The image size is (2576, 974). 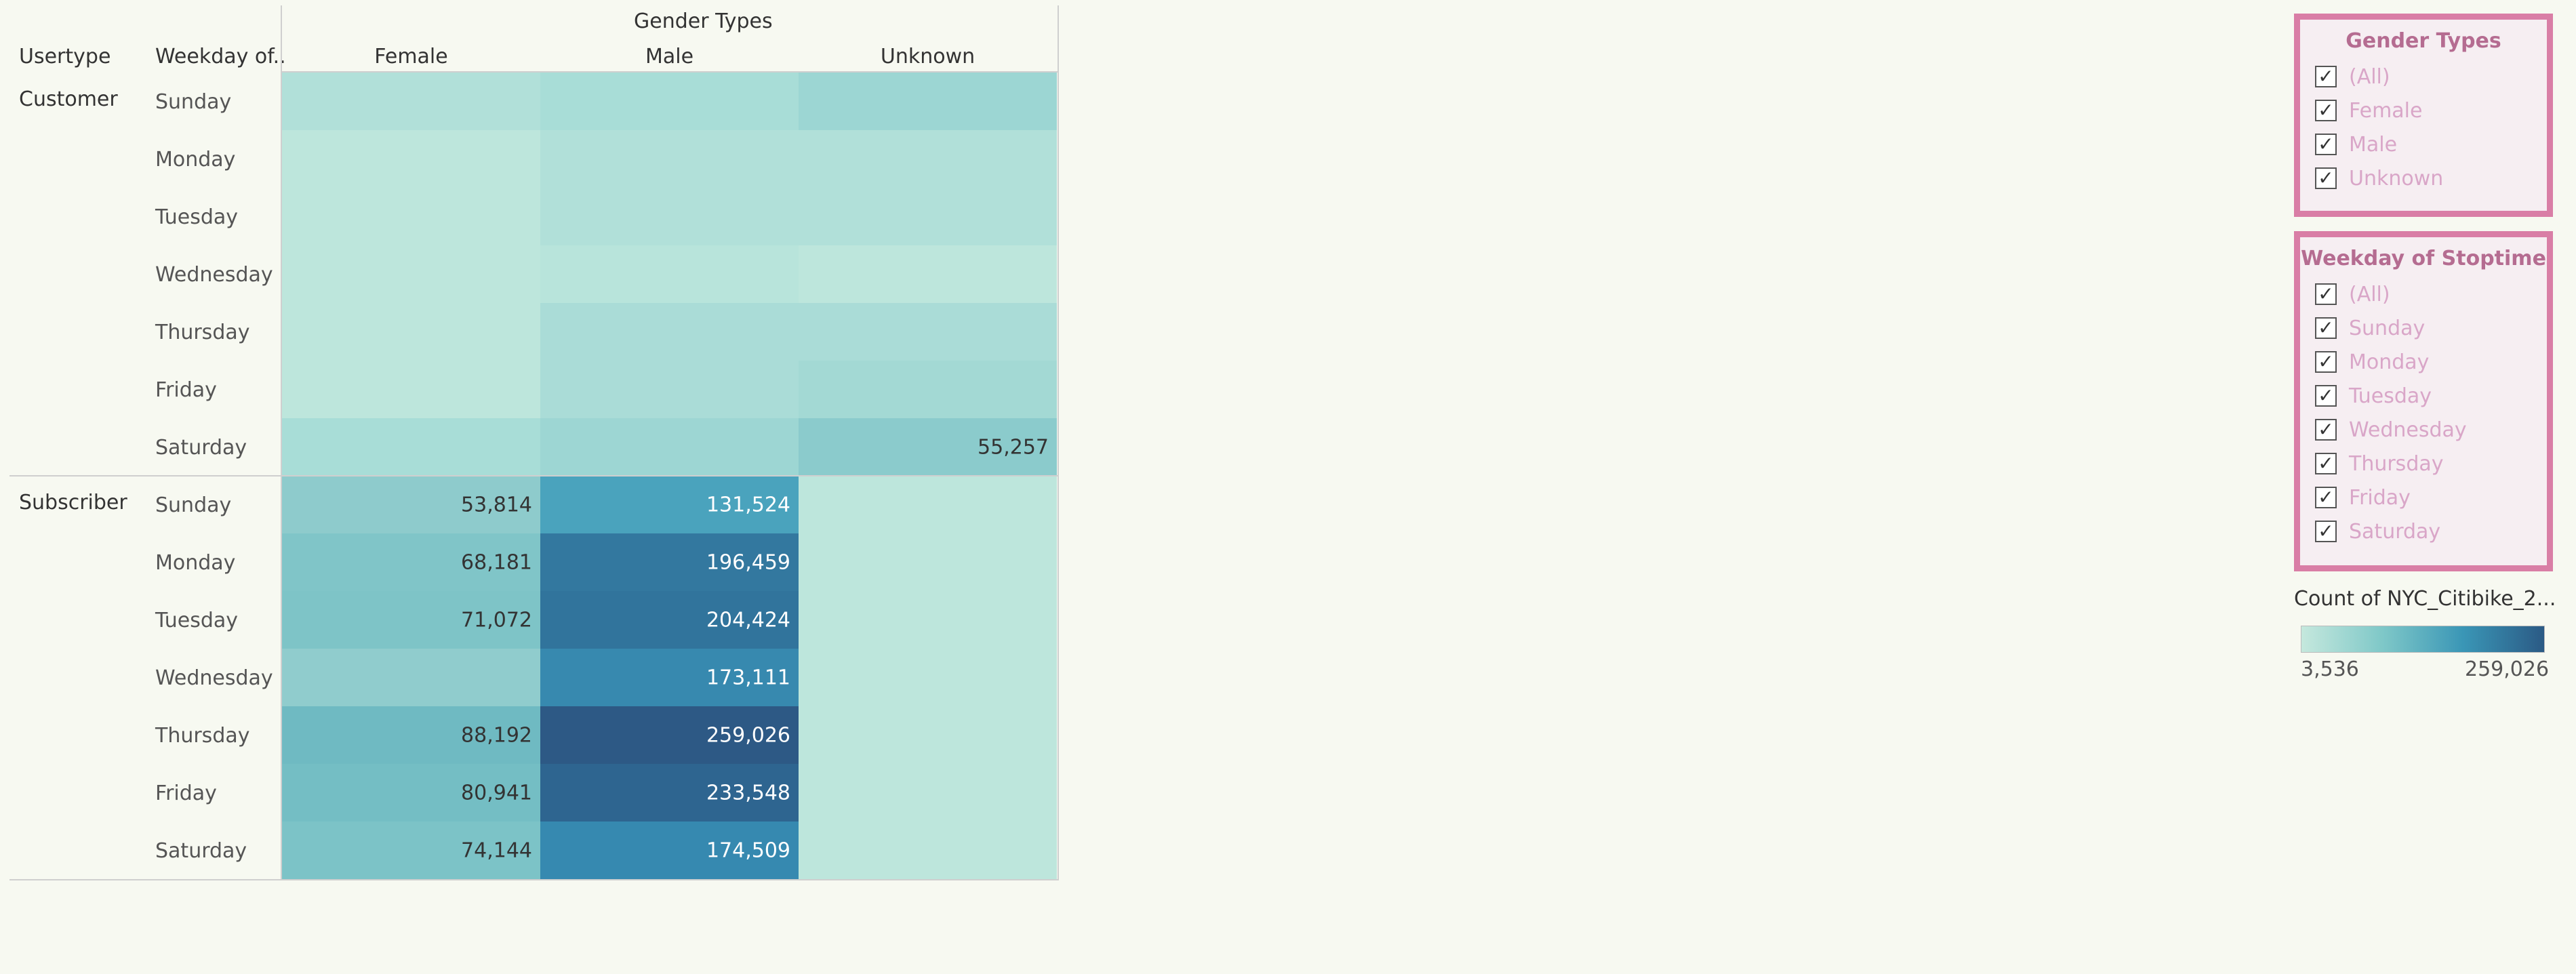 I want to click on color-legend-bar, so click(x=2423, y=639).